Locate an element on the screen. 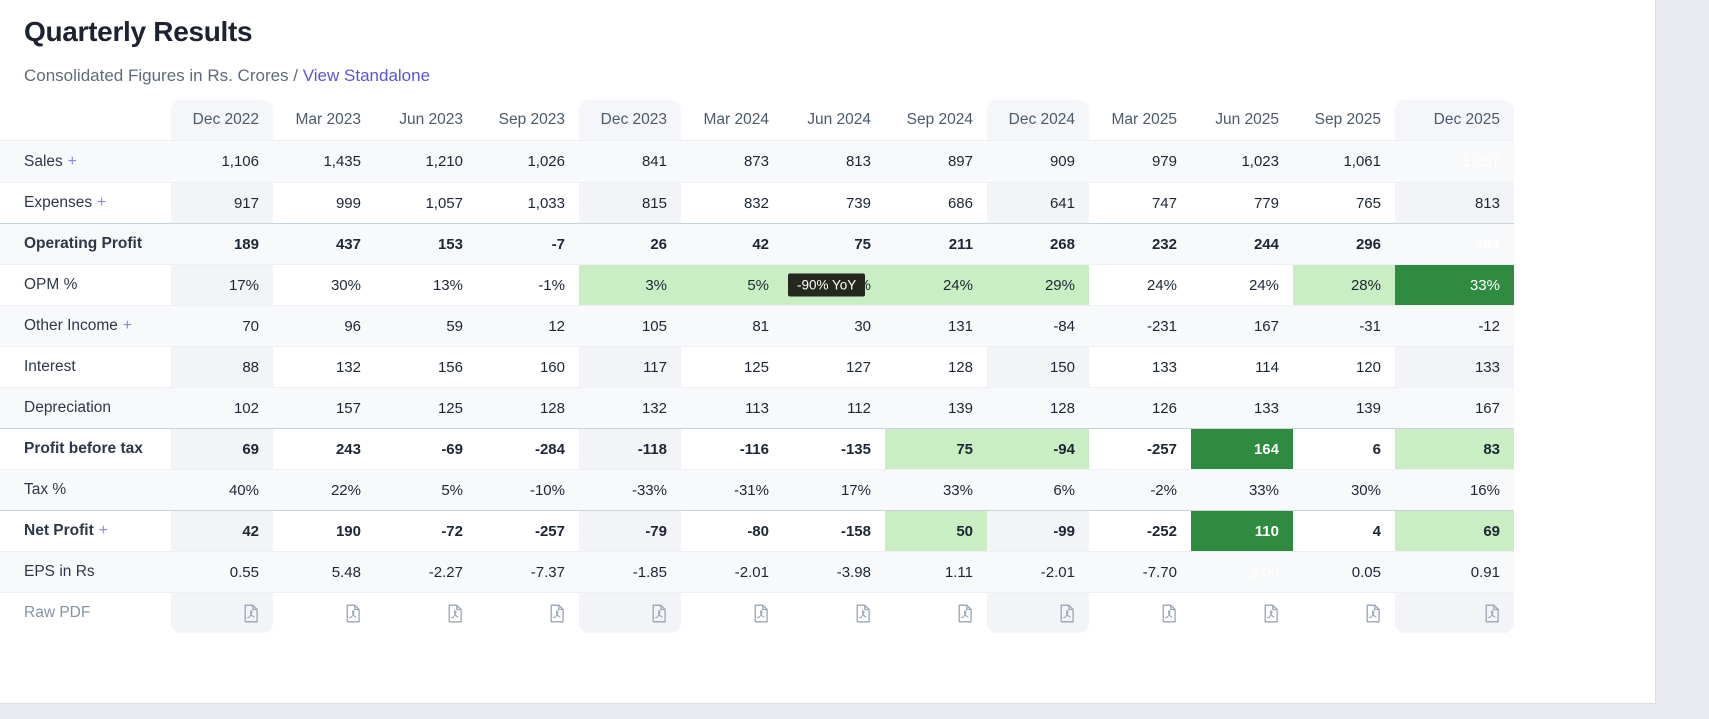  table-cell: 747 is located at coordinates (1140, 202).